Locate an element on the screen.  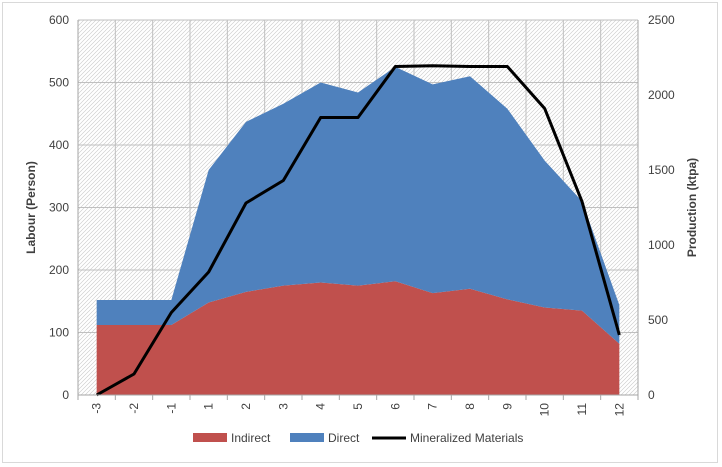
y-tick-label: 600 is located at coordinates (59, 20).